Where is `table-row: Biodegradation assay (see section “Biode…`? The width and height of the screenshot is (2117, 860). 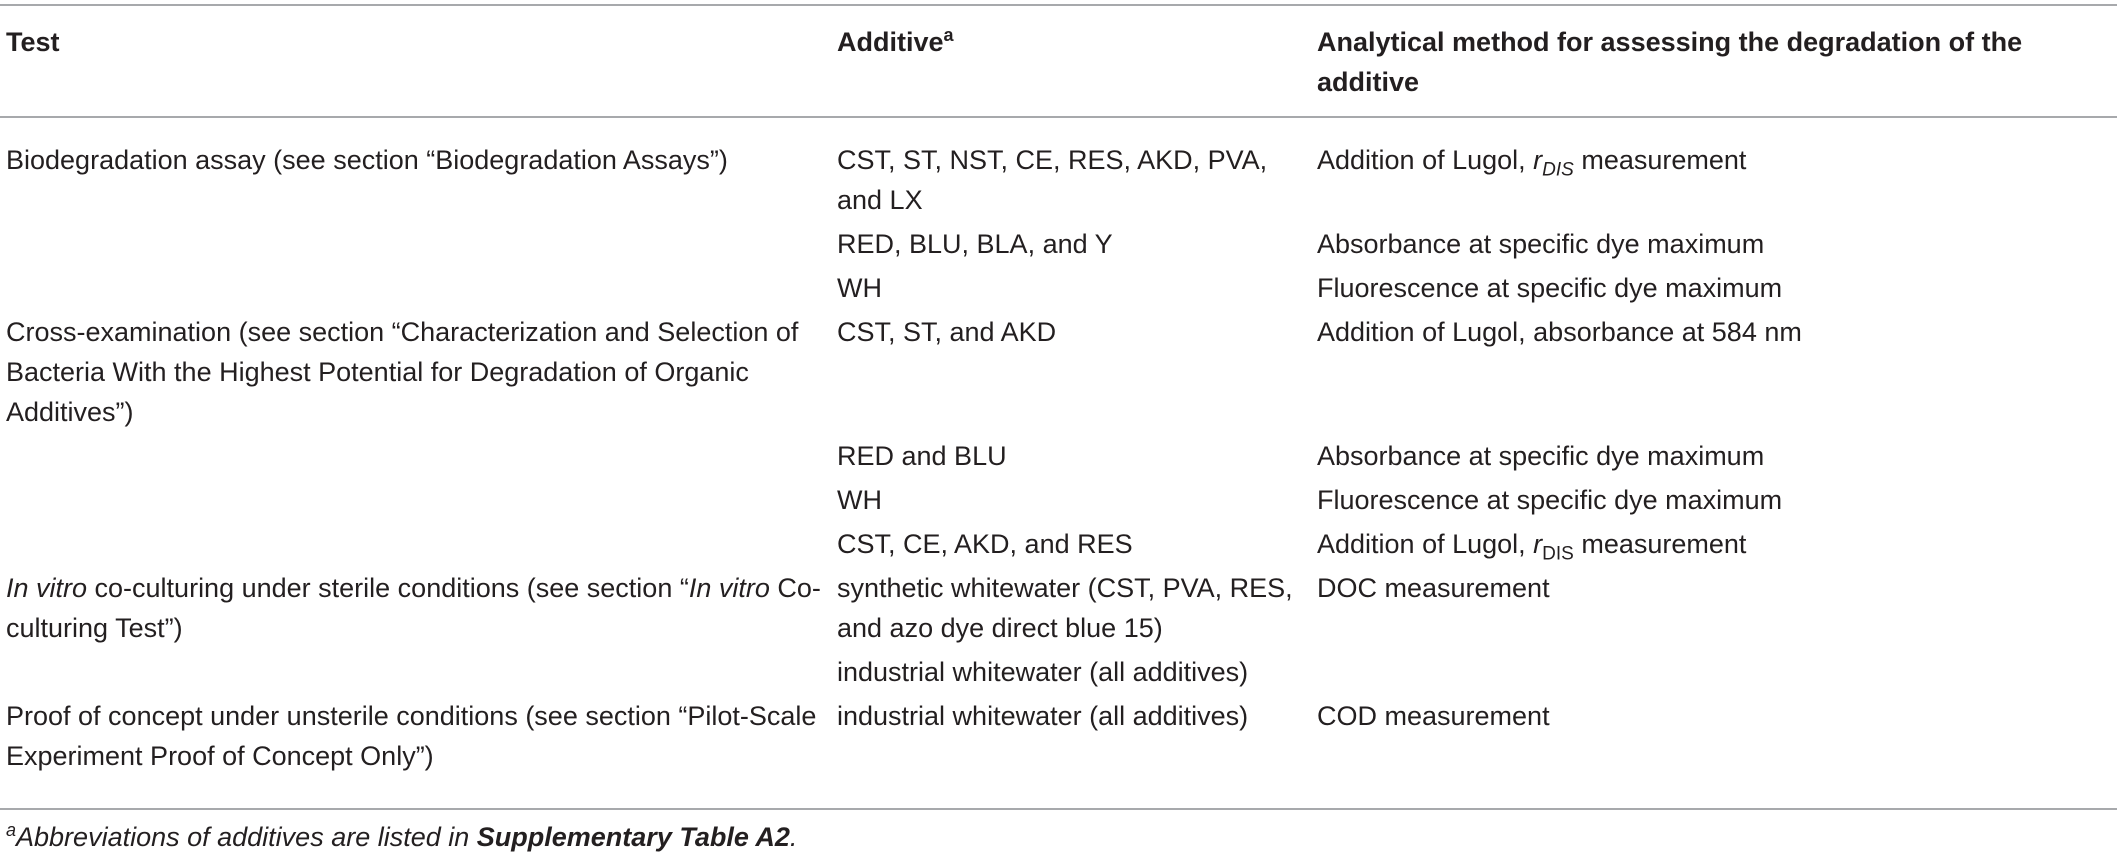 table-row: Biodegradation assay (see section “Biode… is located at coordinates (1058, 172).